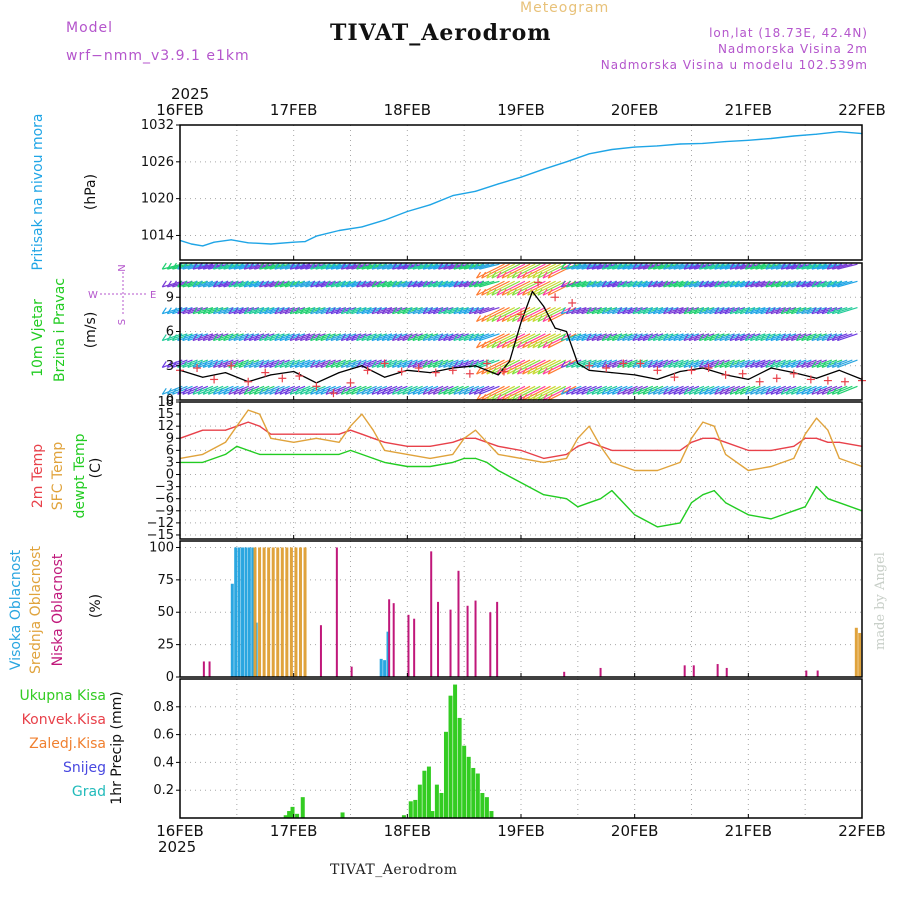 This screenshot has width=900, height=900. I want to click on wind-barbs-layer, so click(509, 331).